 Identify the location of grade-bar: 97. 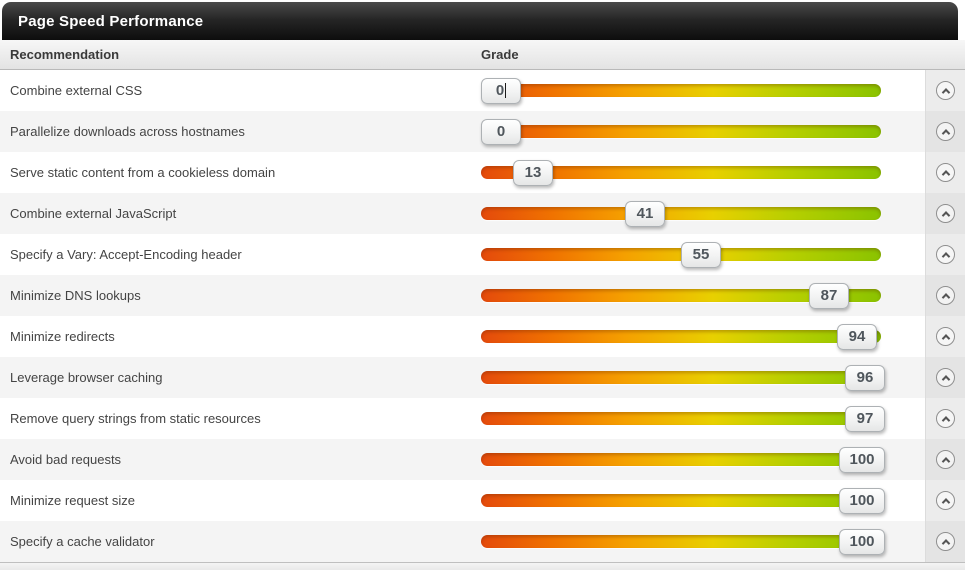
(683, 418).